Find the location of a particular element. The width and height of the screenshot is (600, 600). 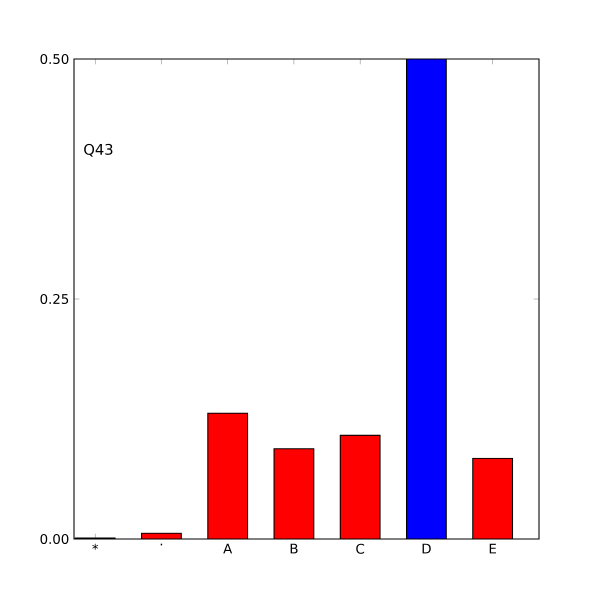

x-tick-label: * is located at coordinates (95, 547).